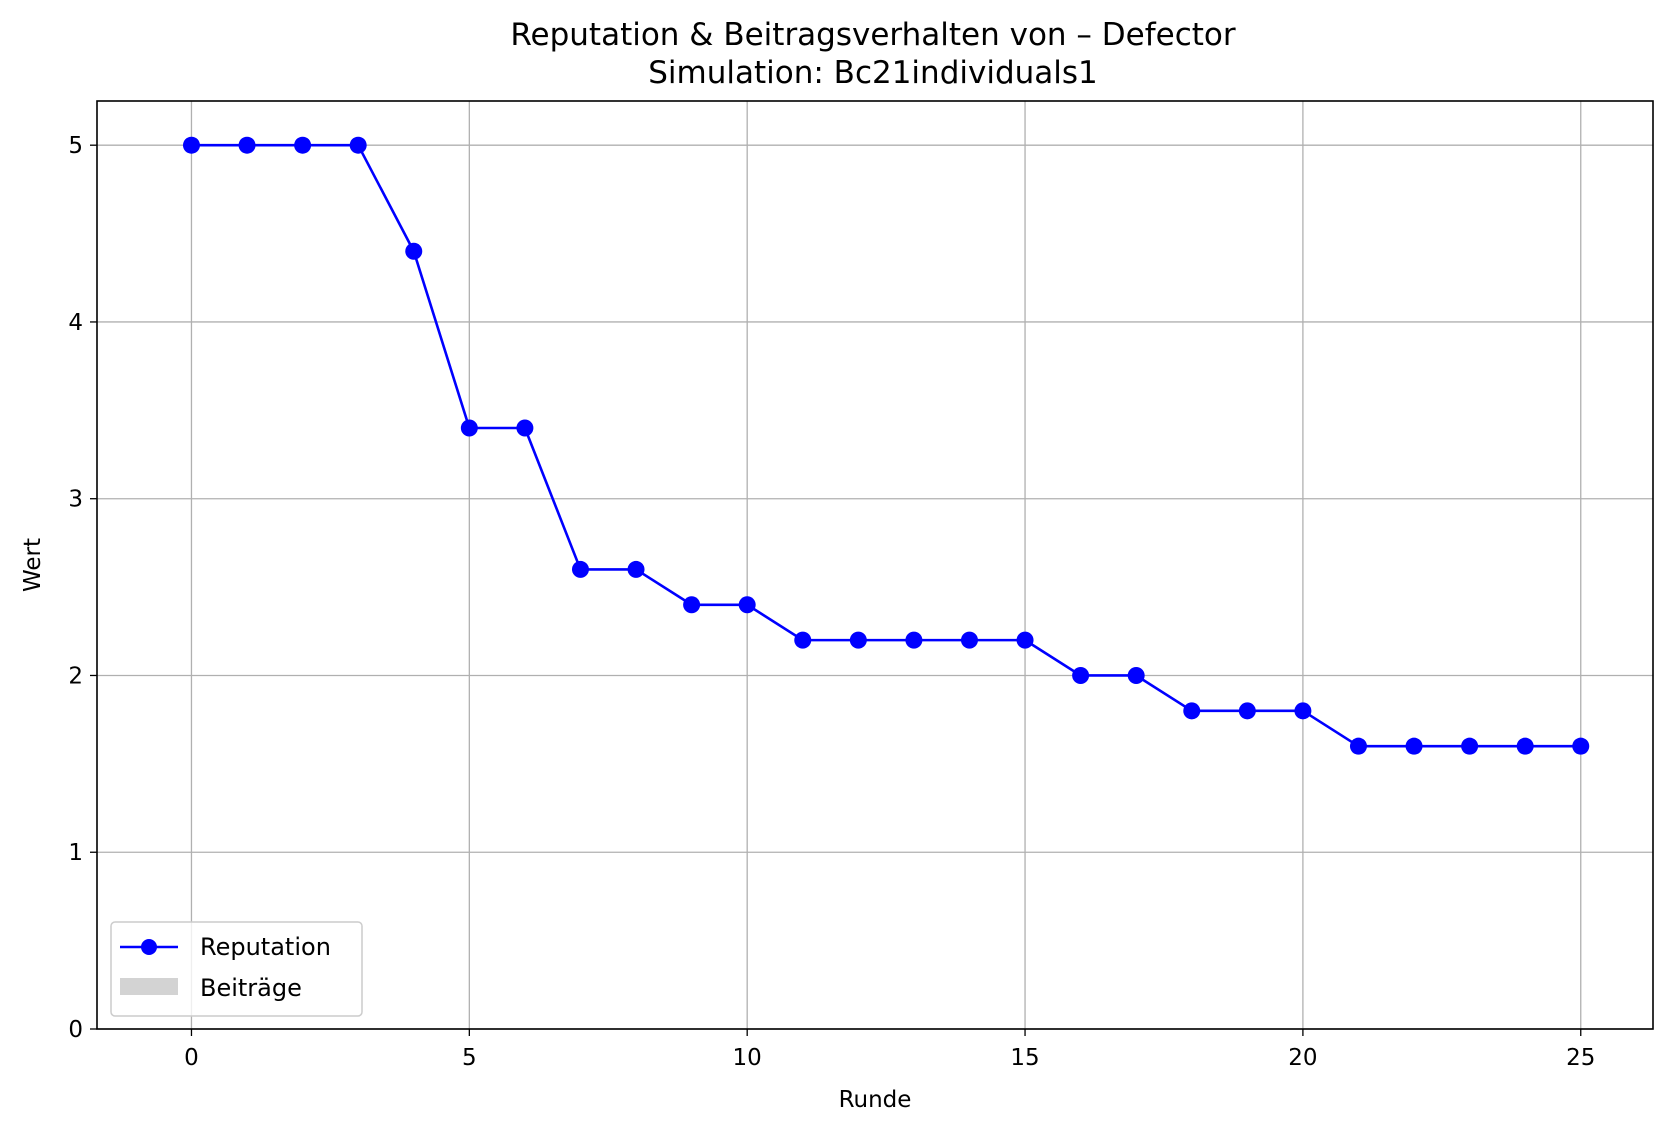  I want to click on x-tick-label: 20, so click(1302, 1058).